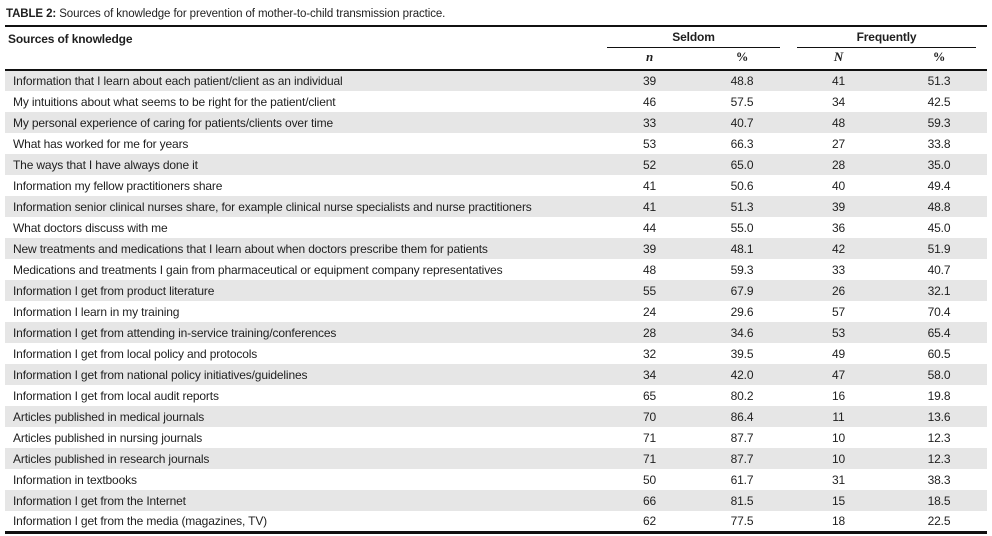 Image resolution: width=992 pixels, height=536 pixels. What do you see at coordinates (939, 248) in the screenshot?
I see `row-value: 51.9` at bounding box center [939, 248].